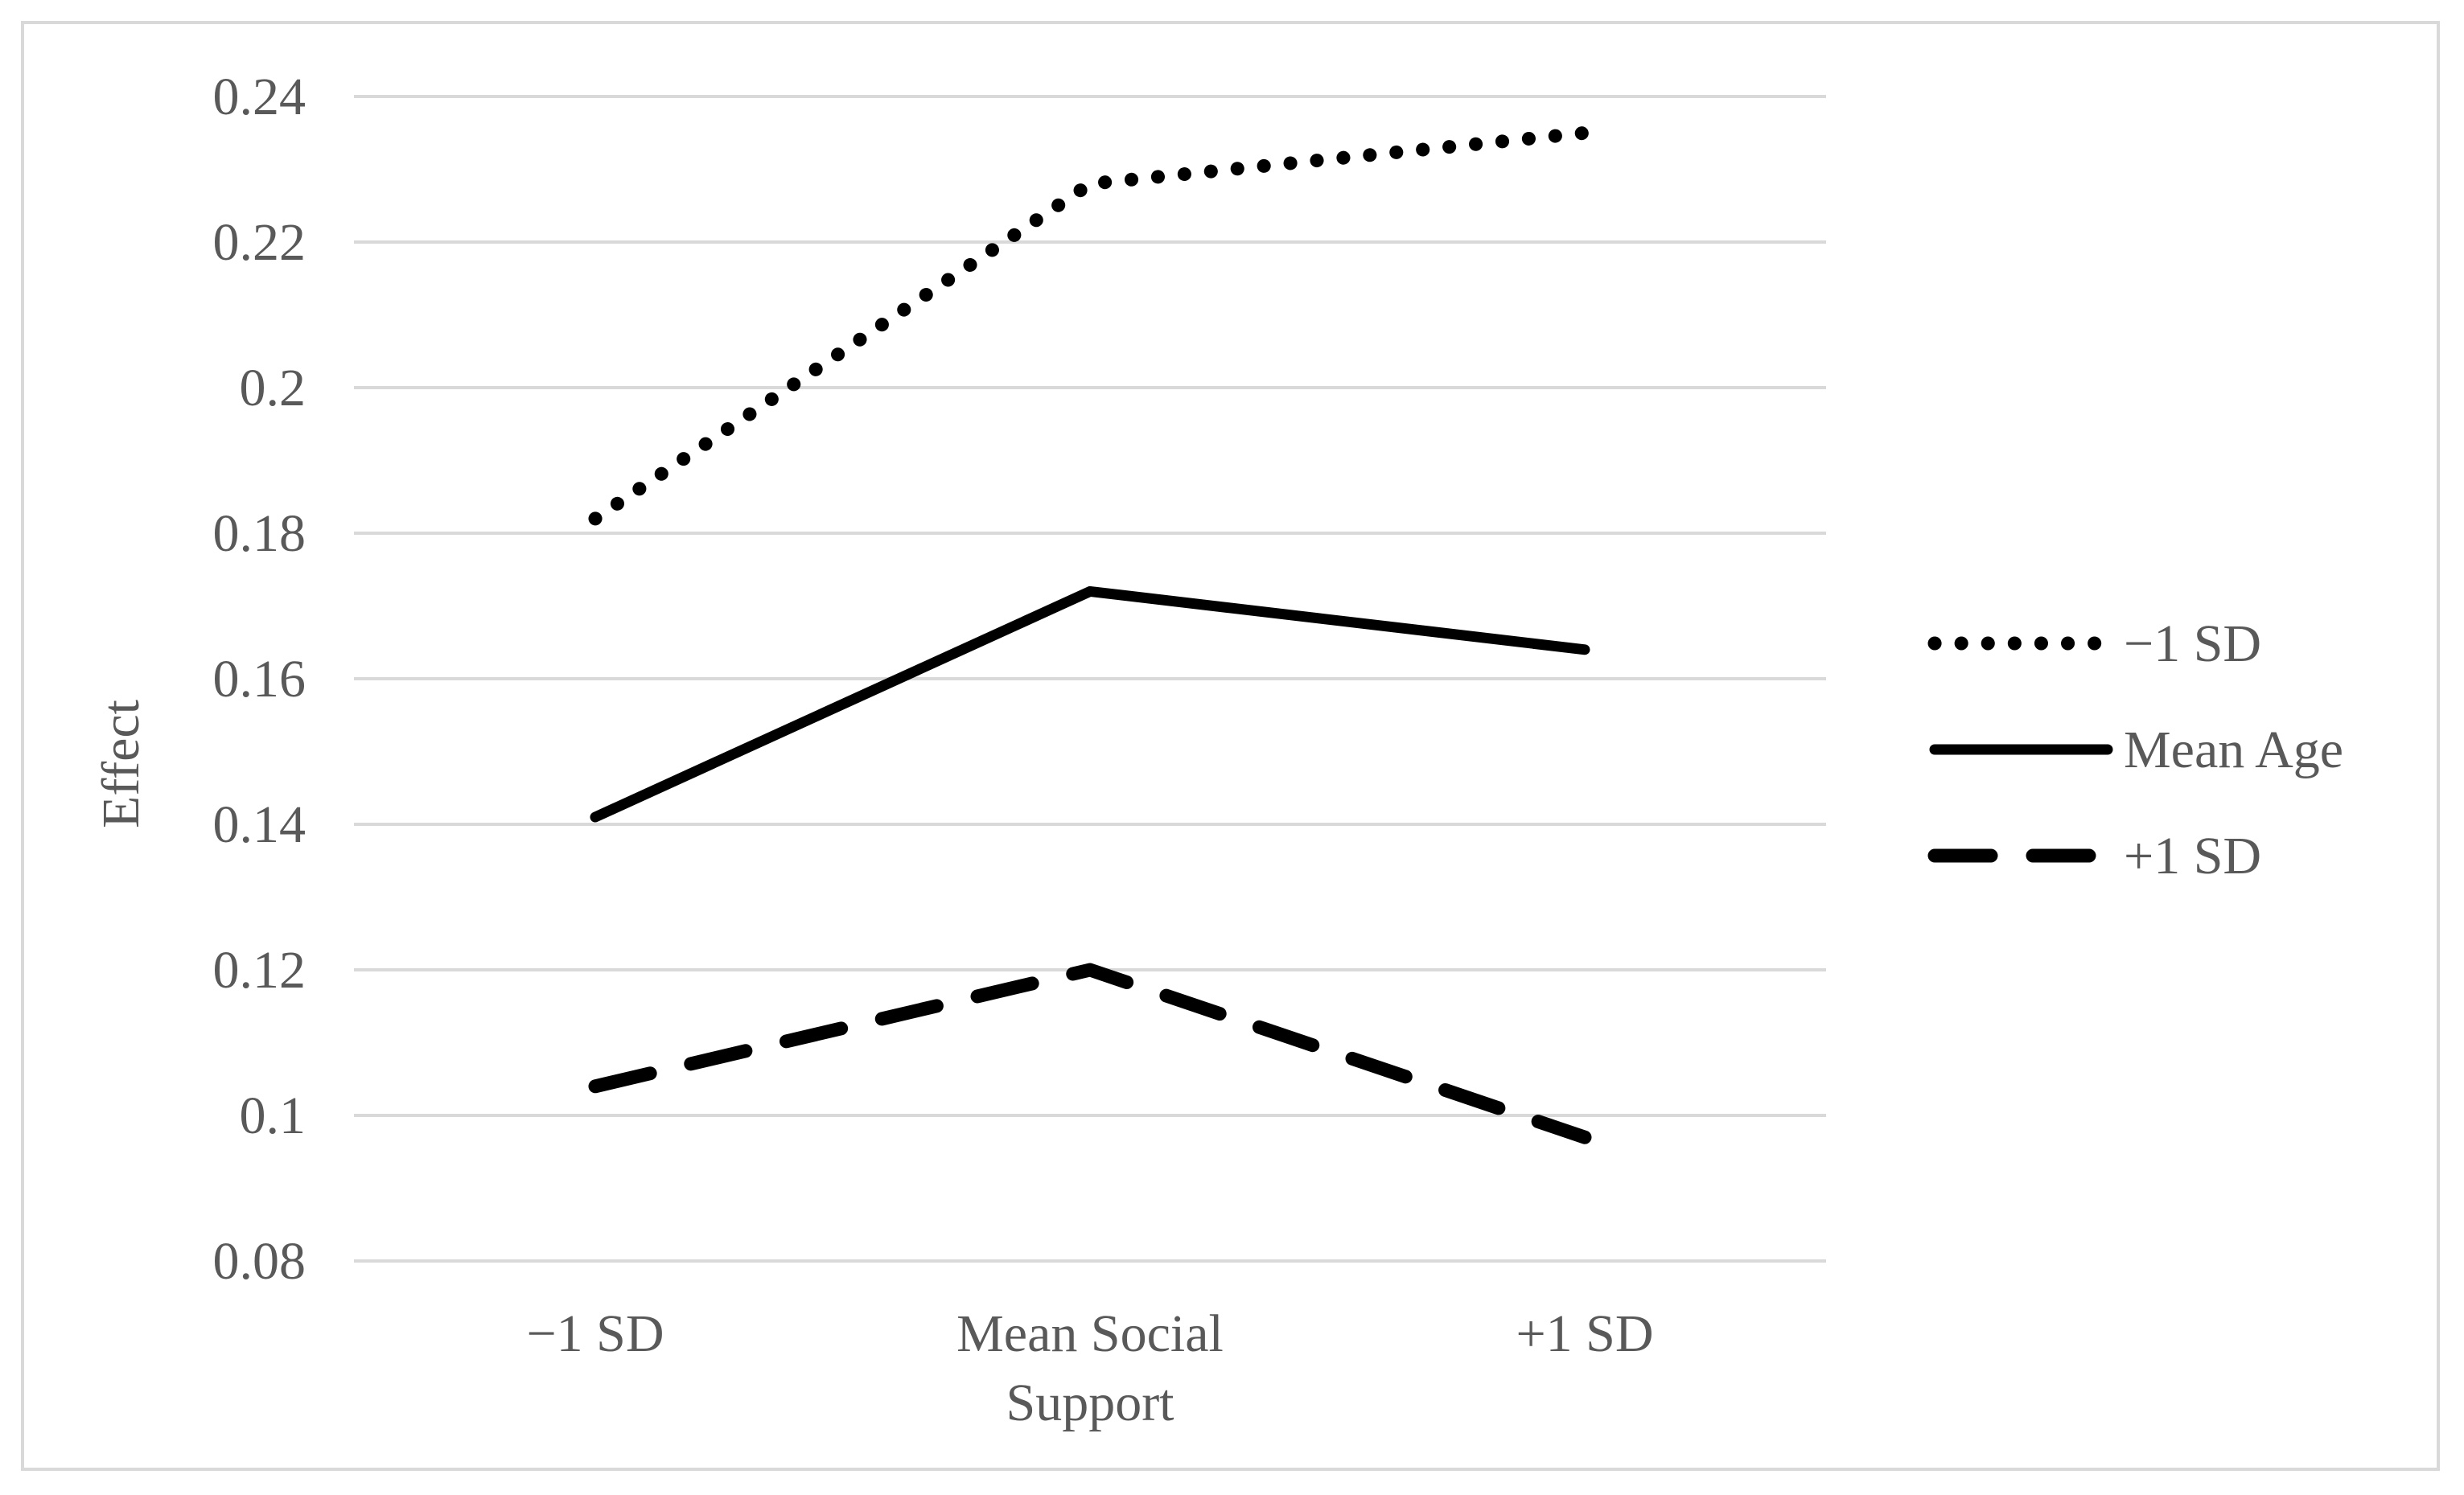 Image resolution: width=2464 pixels, height=1495 pixels. What do you see at coordinates (2192, 856) in the screenshot?
I see `legend-label: +1 SD` at bounding box center [2192, 856].